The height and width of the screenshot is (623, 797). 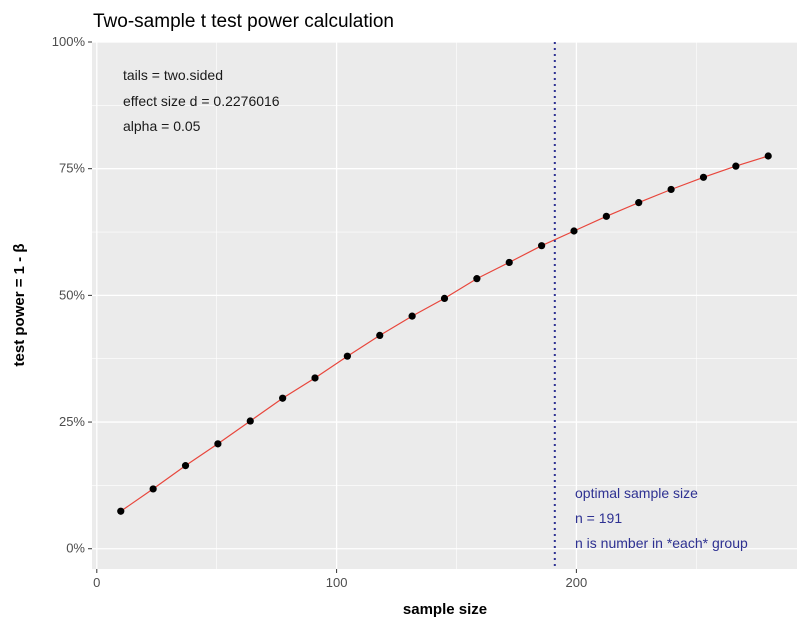 I want to click on y-tick-label: 100%, so click(x=69, y=41).